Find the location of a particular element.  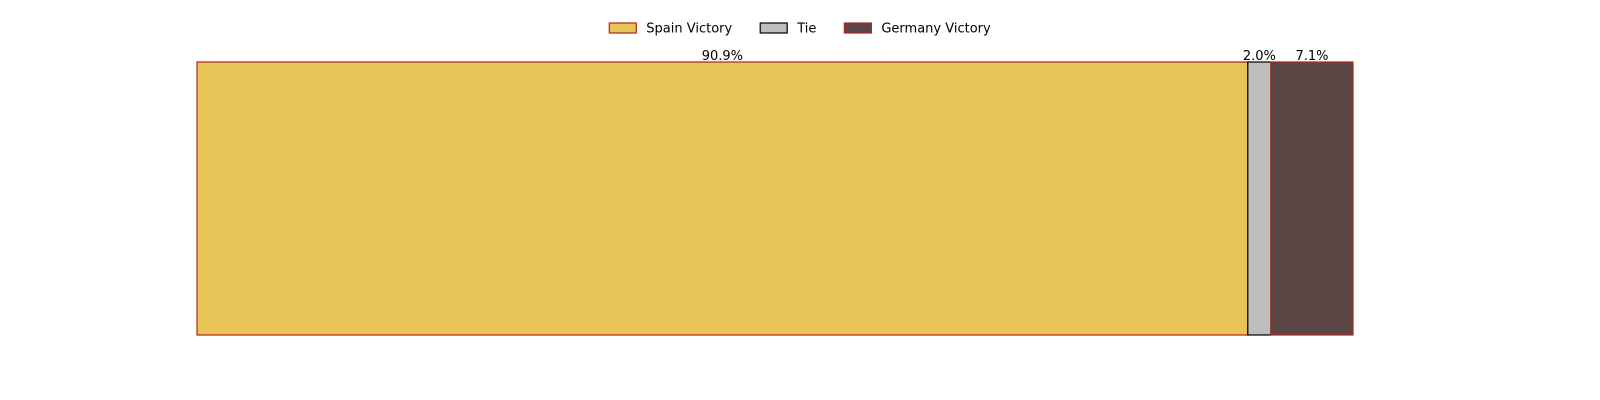

legend-label-spain-victory: Spain Victory is located at coordinates (689, 29).